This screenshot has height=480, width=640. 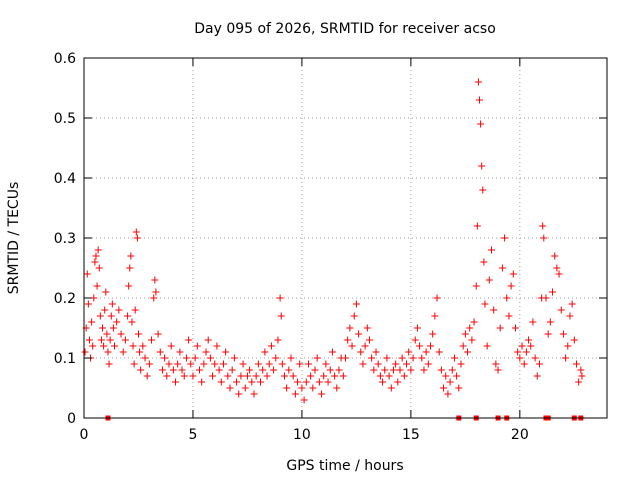 I want to click on x-tick-label: 0, so click(x=84, y=435).